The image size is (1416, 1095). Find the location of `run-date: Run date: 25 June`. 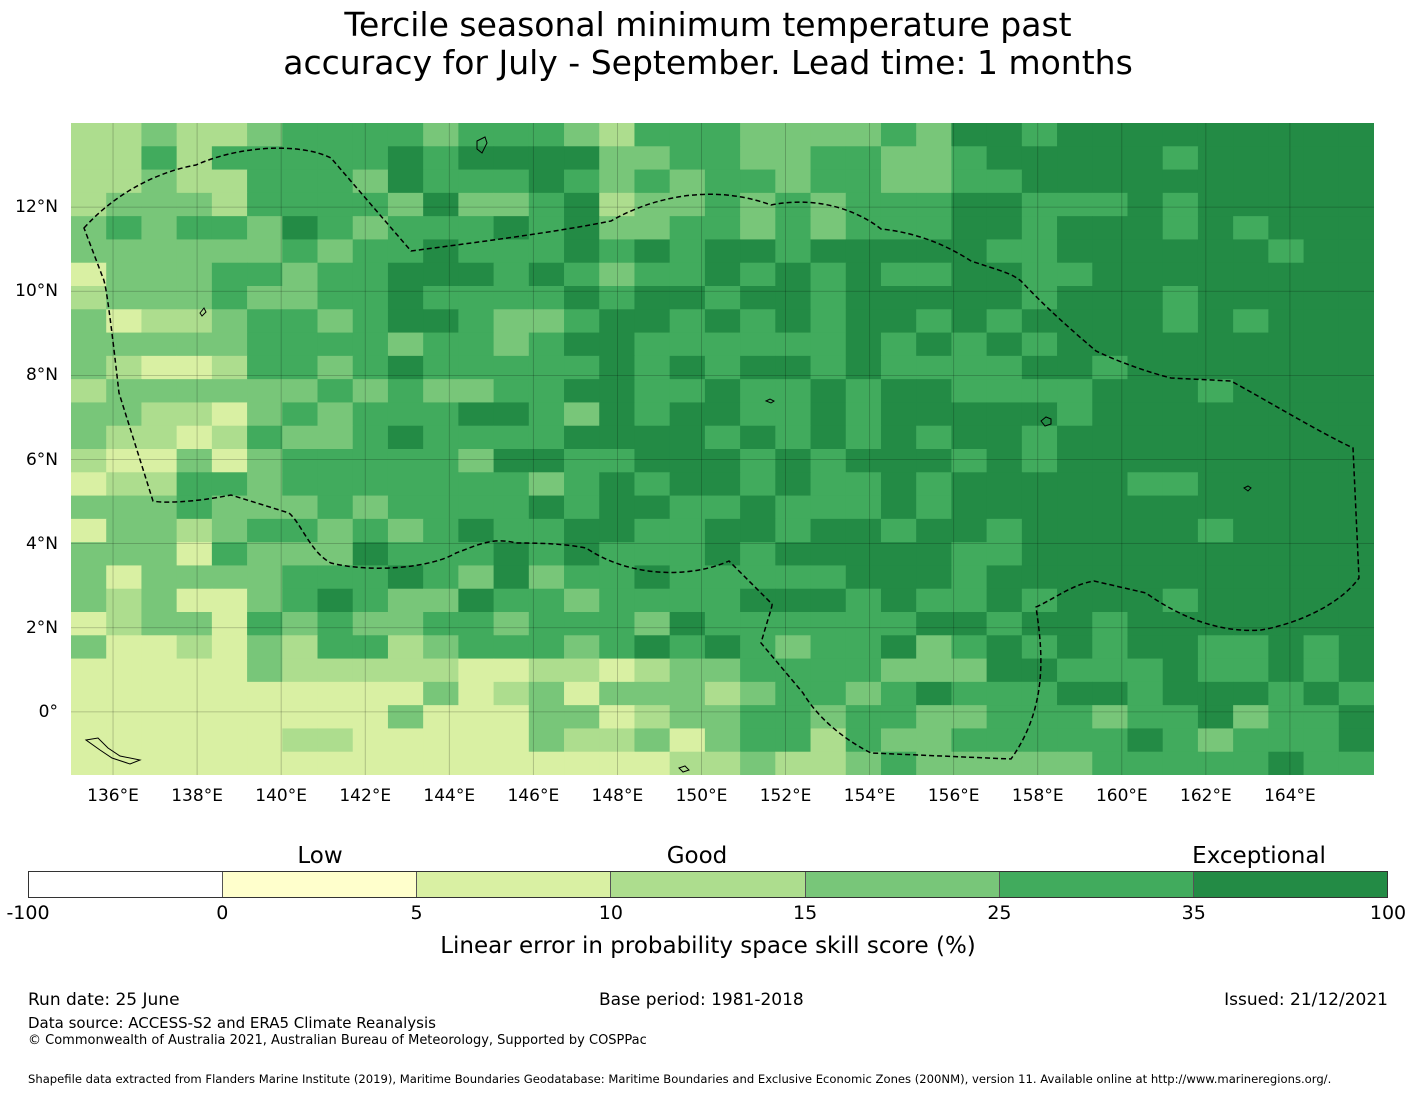

run-date: Run date: 25 June is located at coordinates (104, 1000).